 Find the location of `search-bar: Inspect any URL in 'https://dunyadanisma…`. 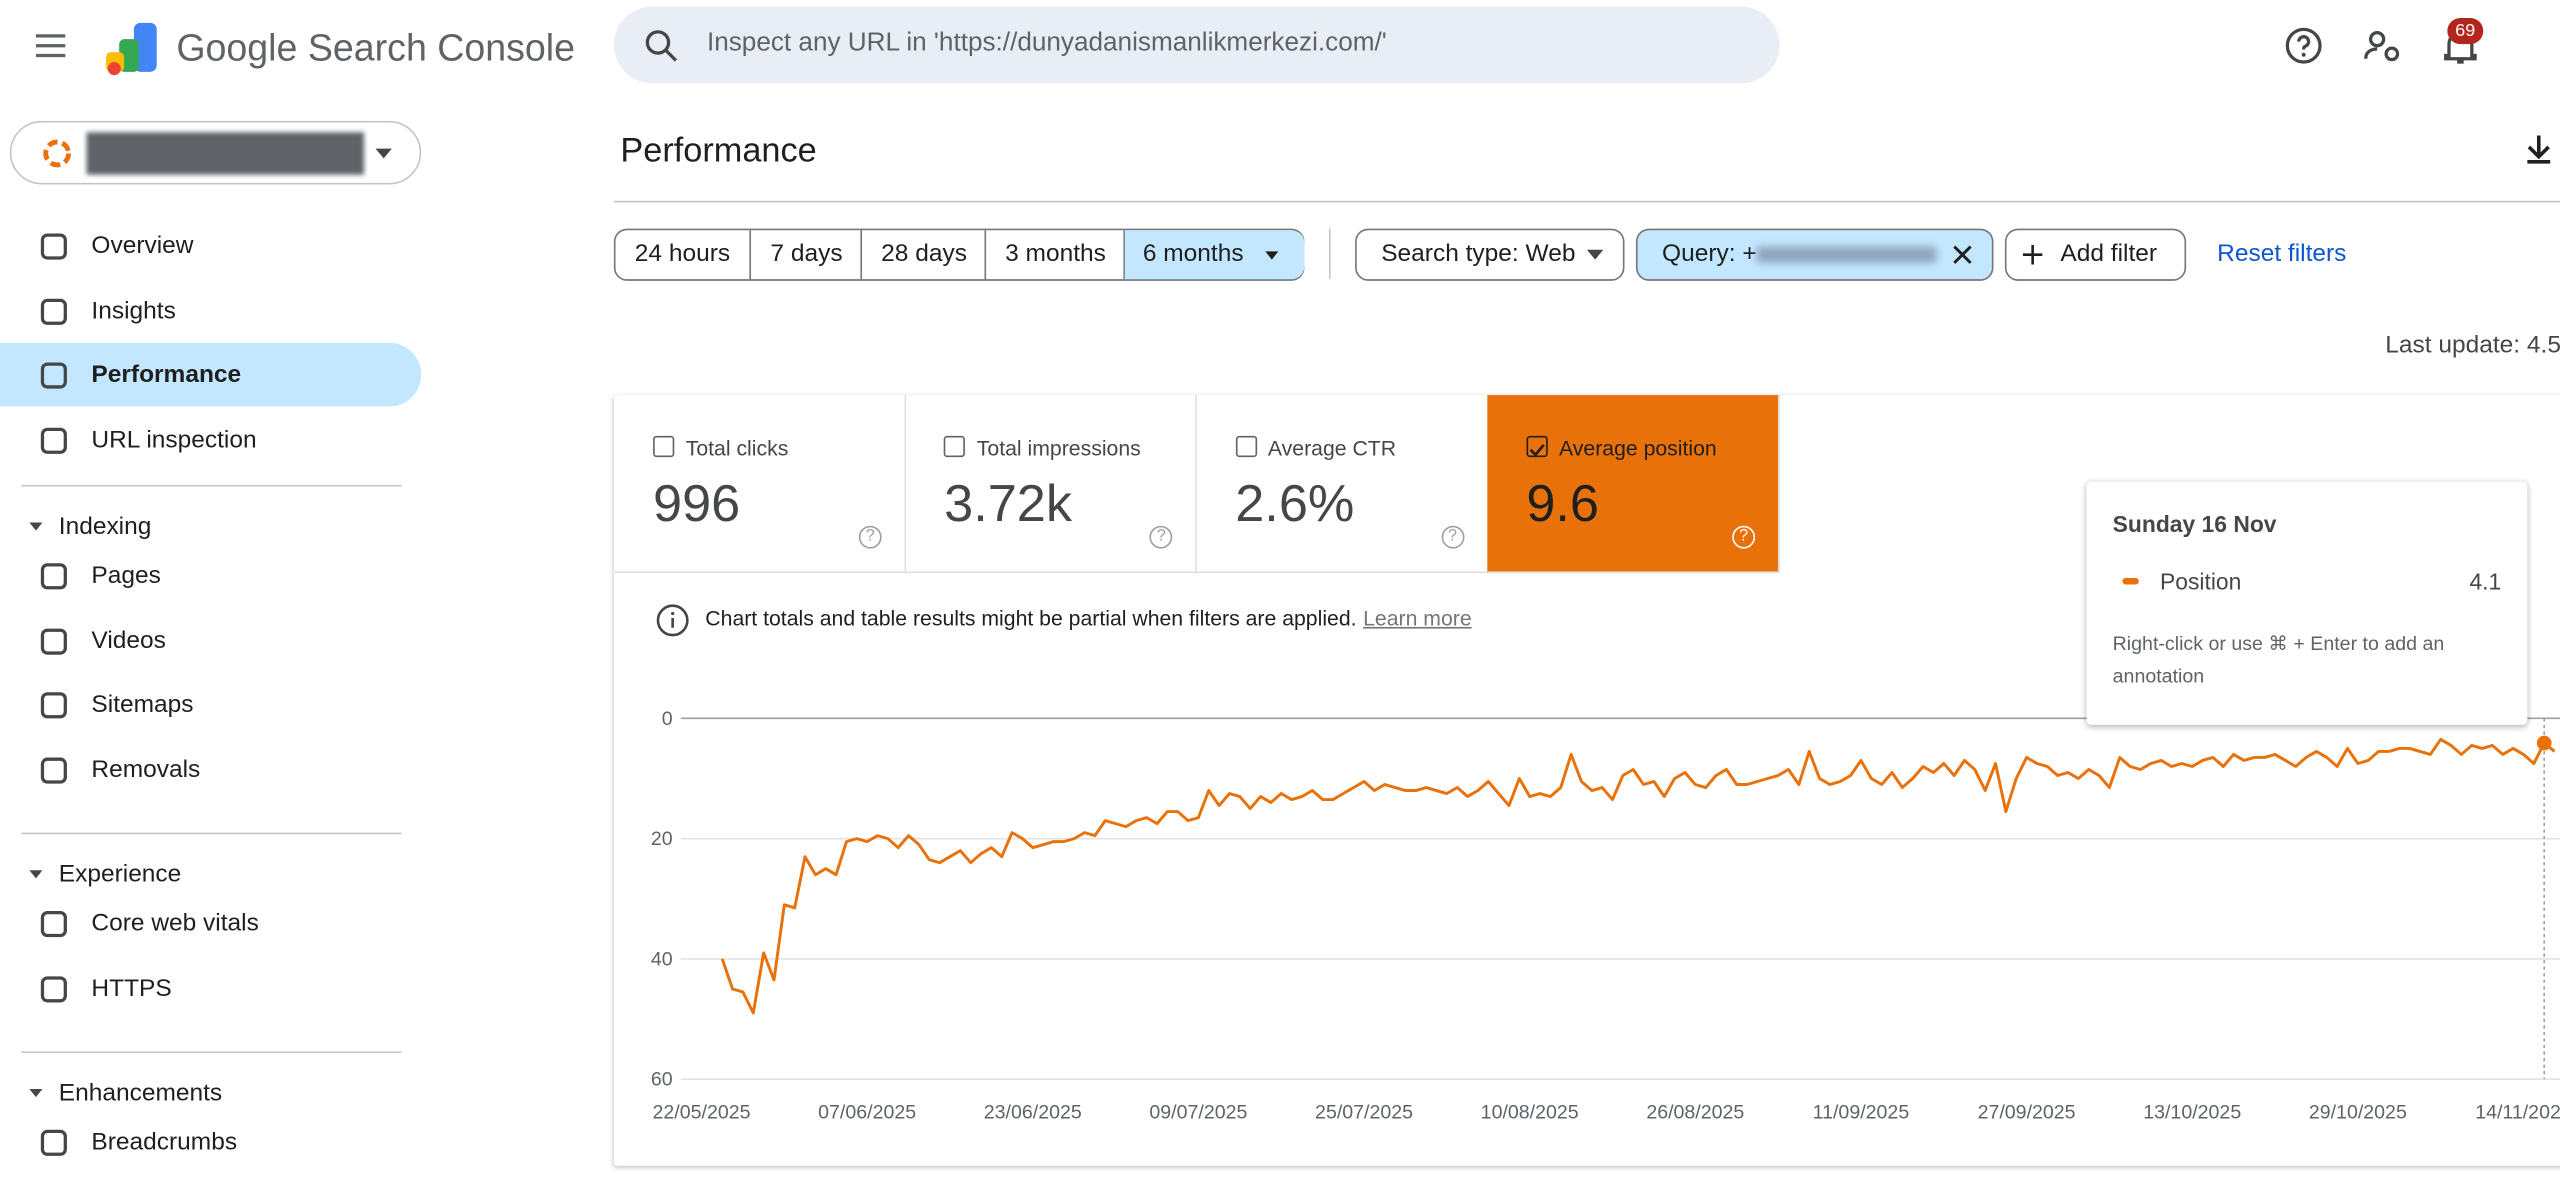

search-bar: Inspect any URL in 'https://dunyadanisma… is located at coordinates (1196, 45).